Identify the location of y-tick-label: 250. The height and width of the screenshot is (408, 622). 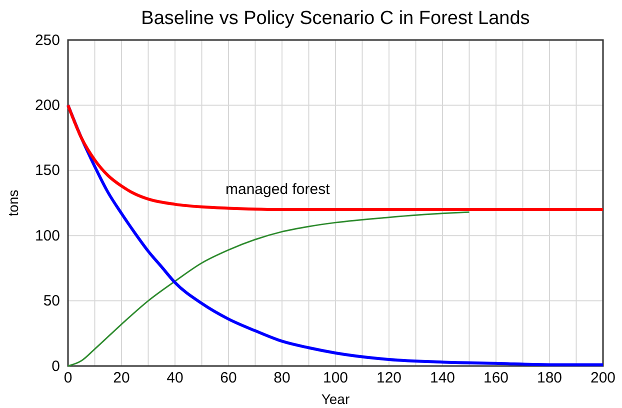
(47, 40).